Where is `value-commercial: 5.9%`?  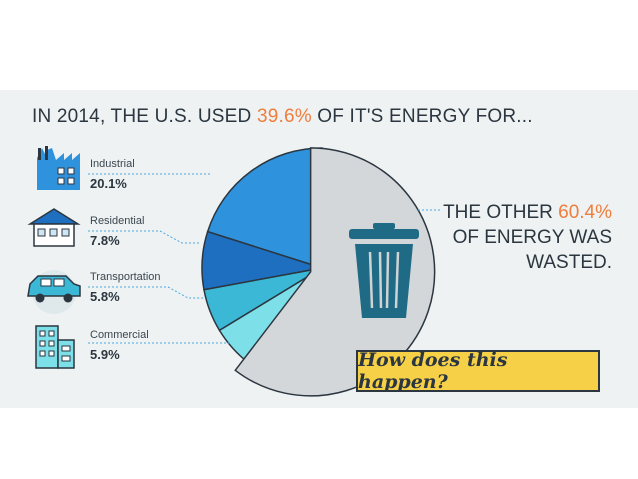
value-commercial: 5.9% is located at coordinates (105, 354).